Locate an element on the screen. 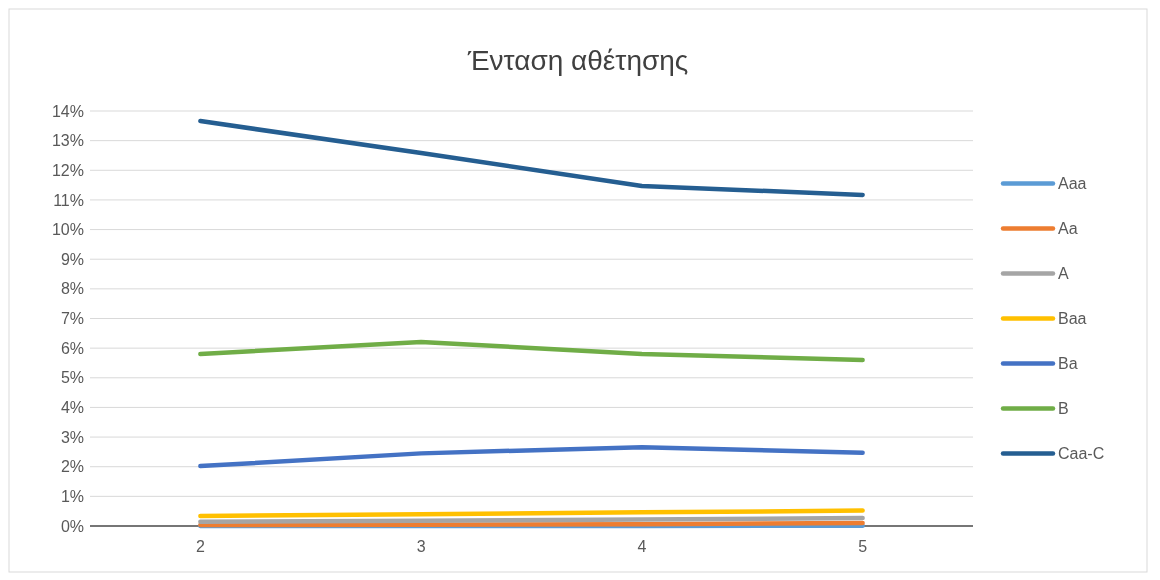 The image size is (1160, 580). y-tick-label: 9% is located at coordinates (72, 259).